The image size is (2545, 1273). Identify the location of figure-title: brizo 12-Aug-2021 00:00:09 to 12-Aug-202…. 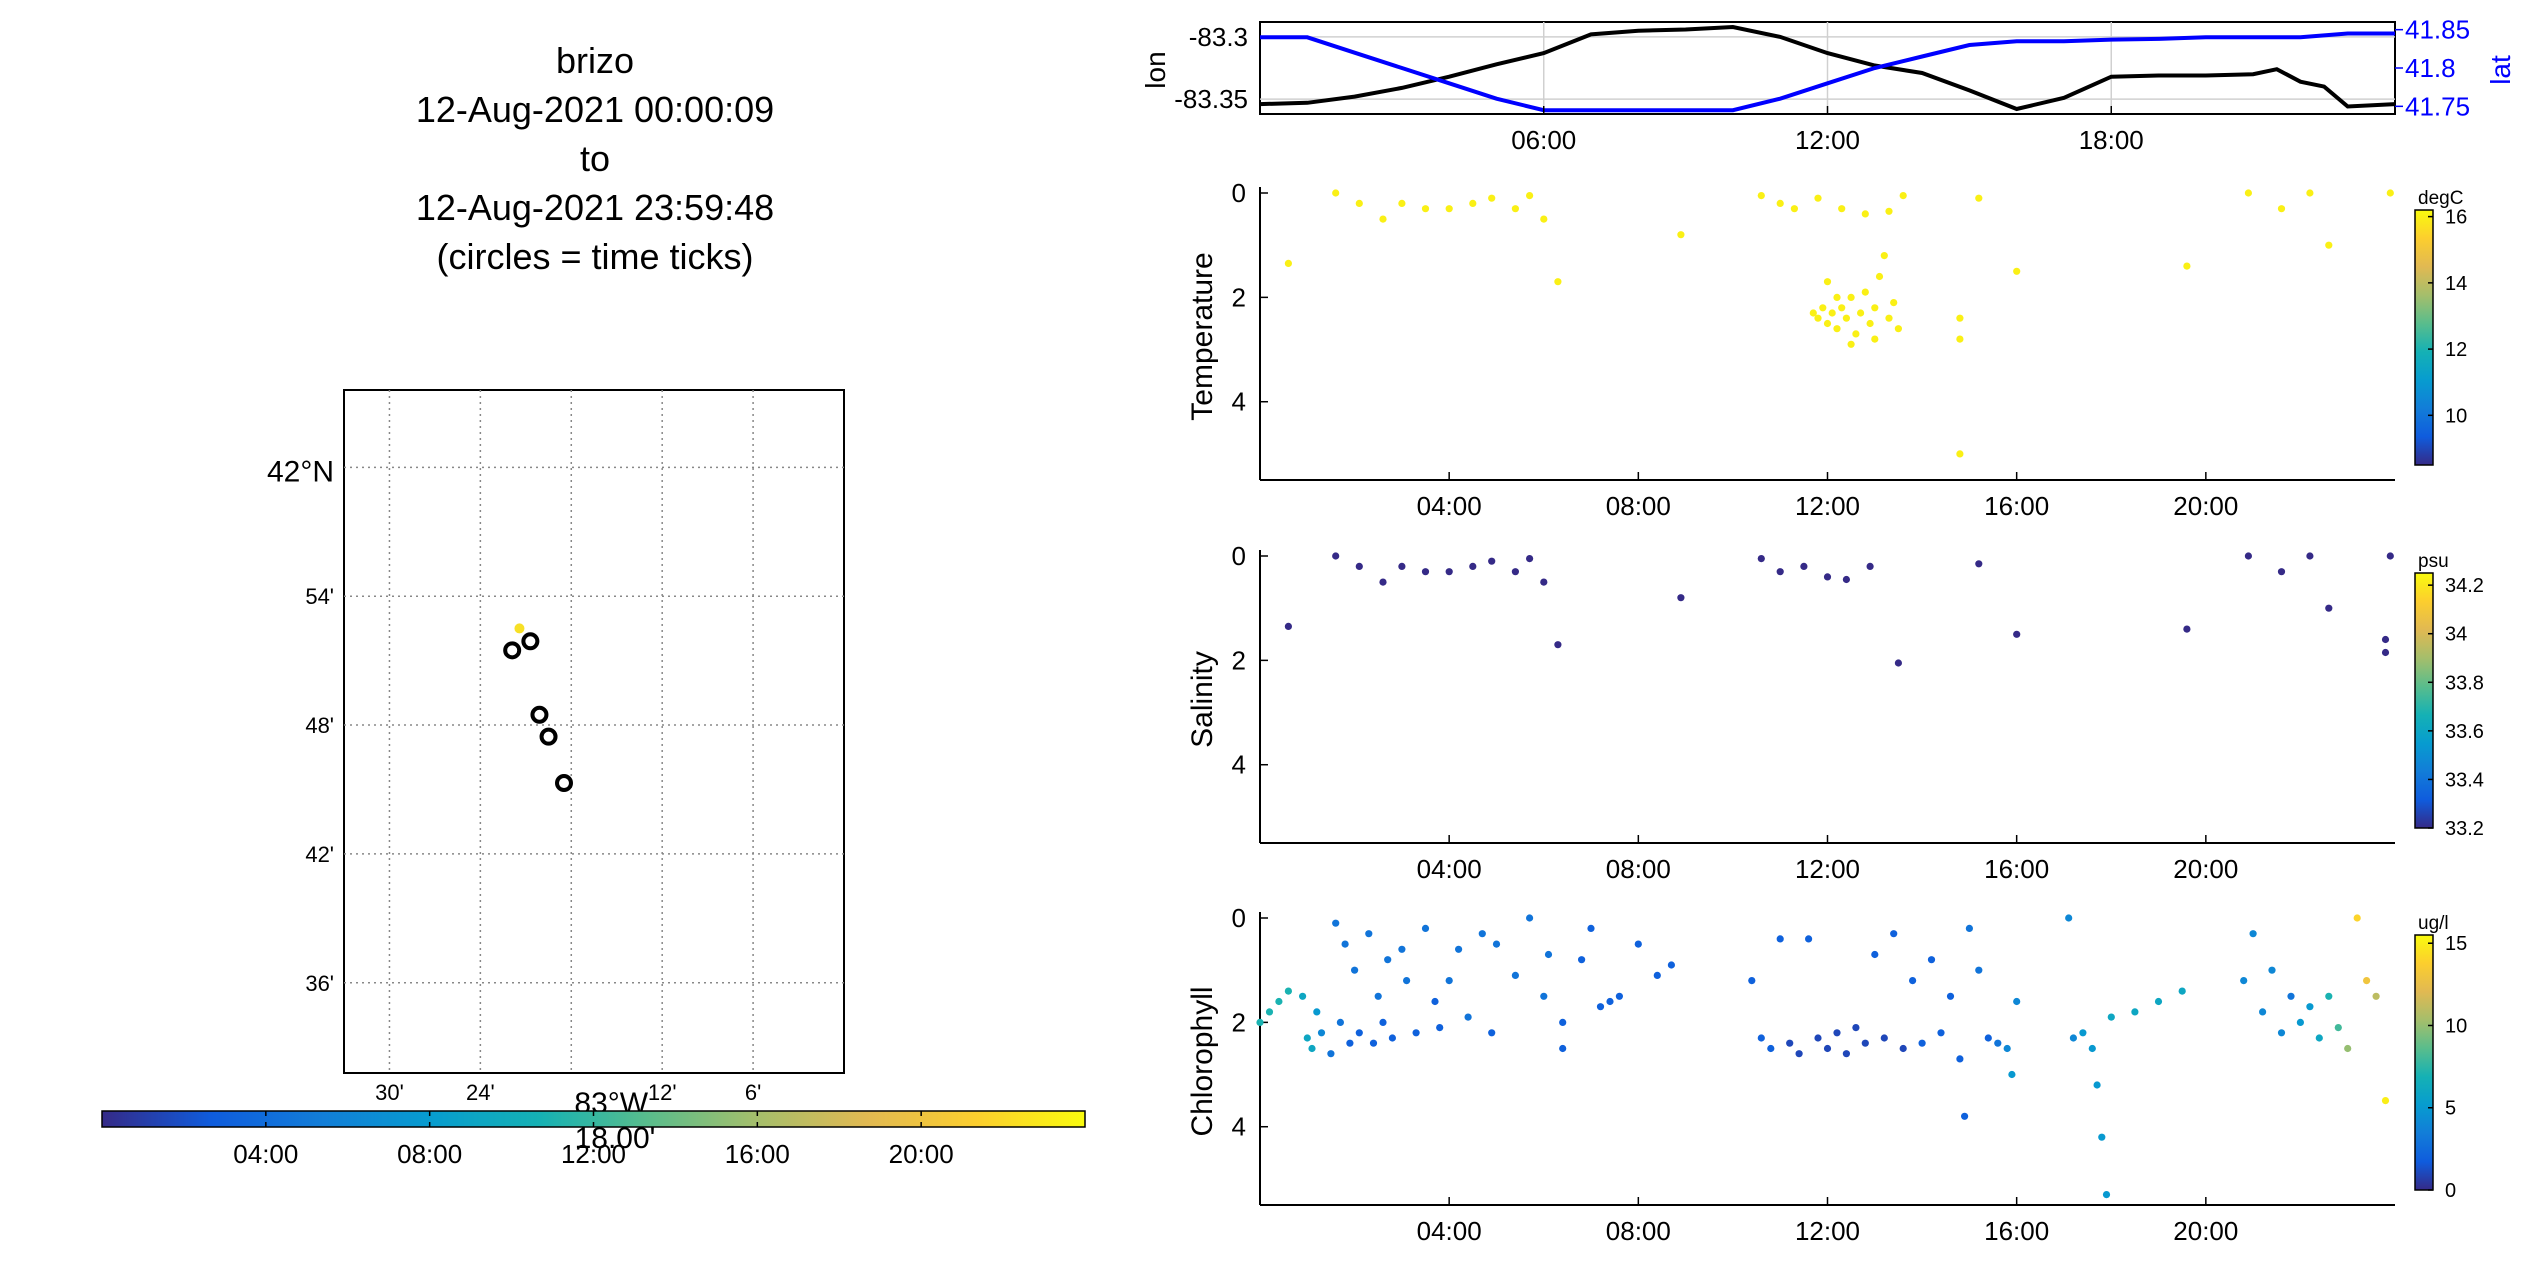
(595, 158).